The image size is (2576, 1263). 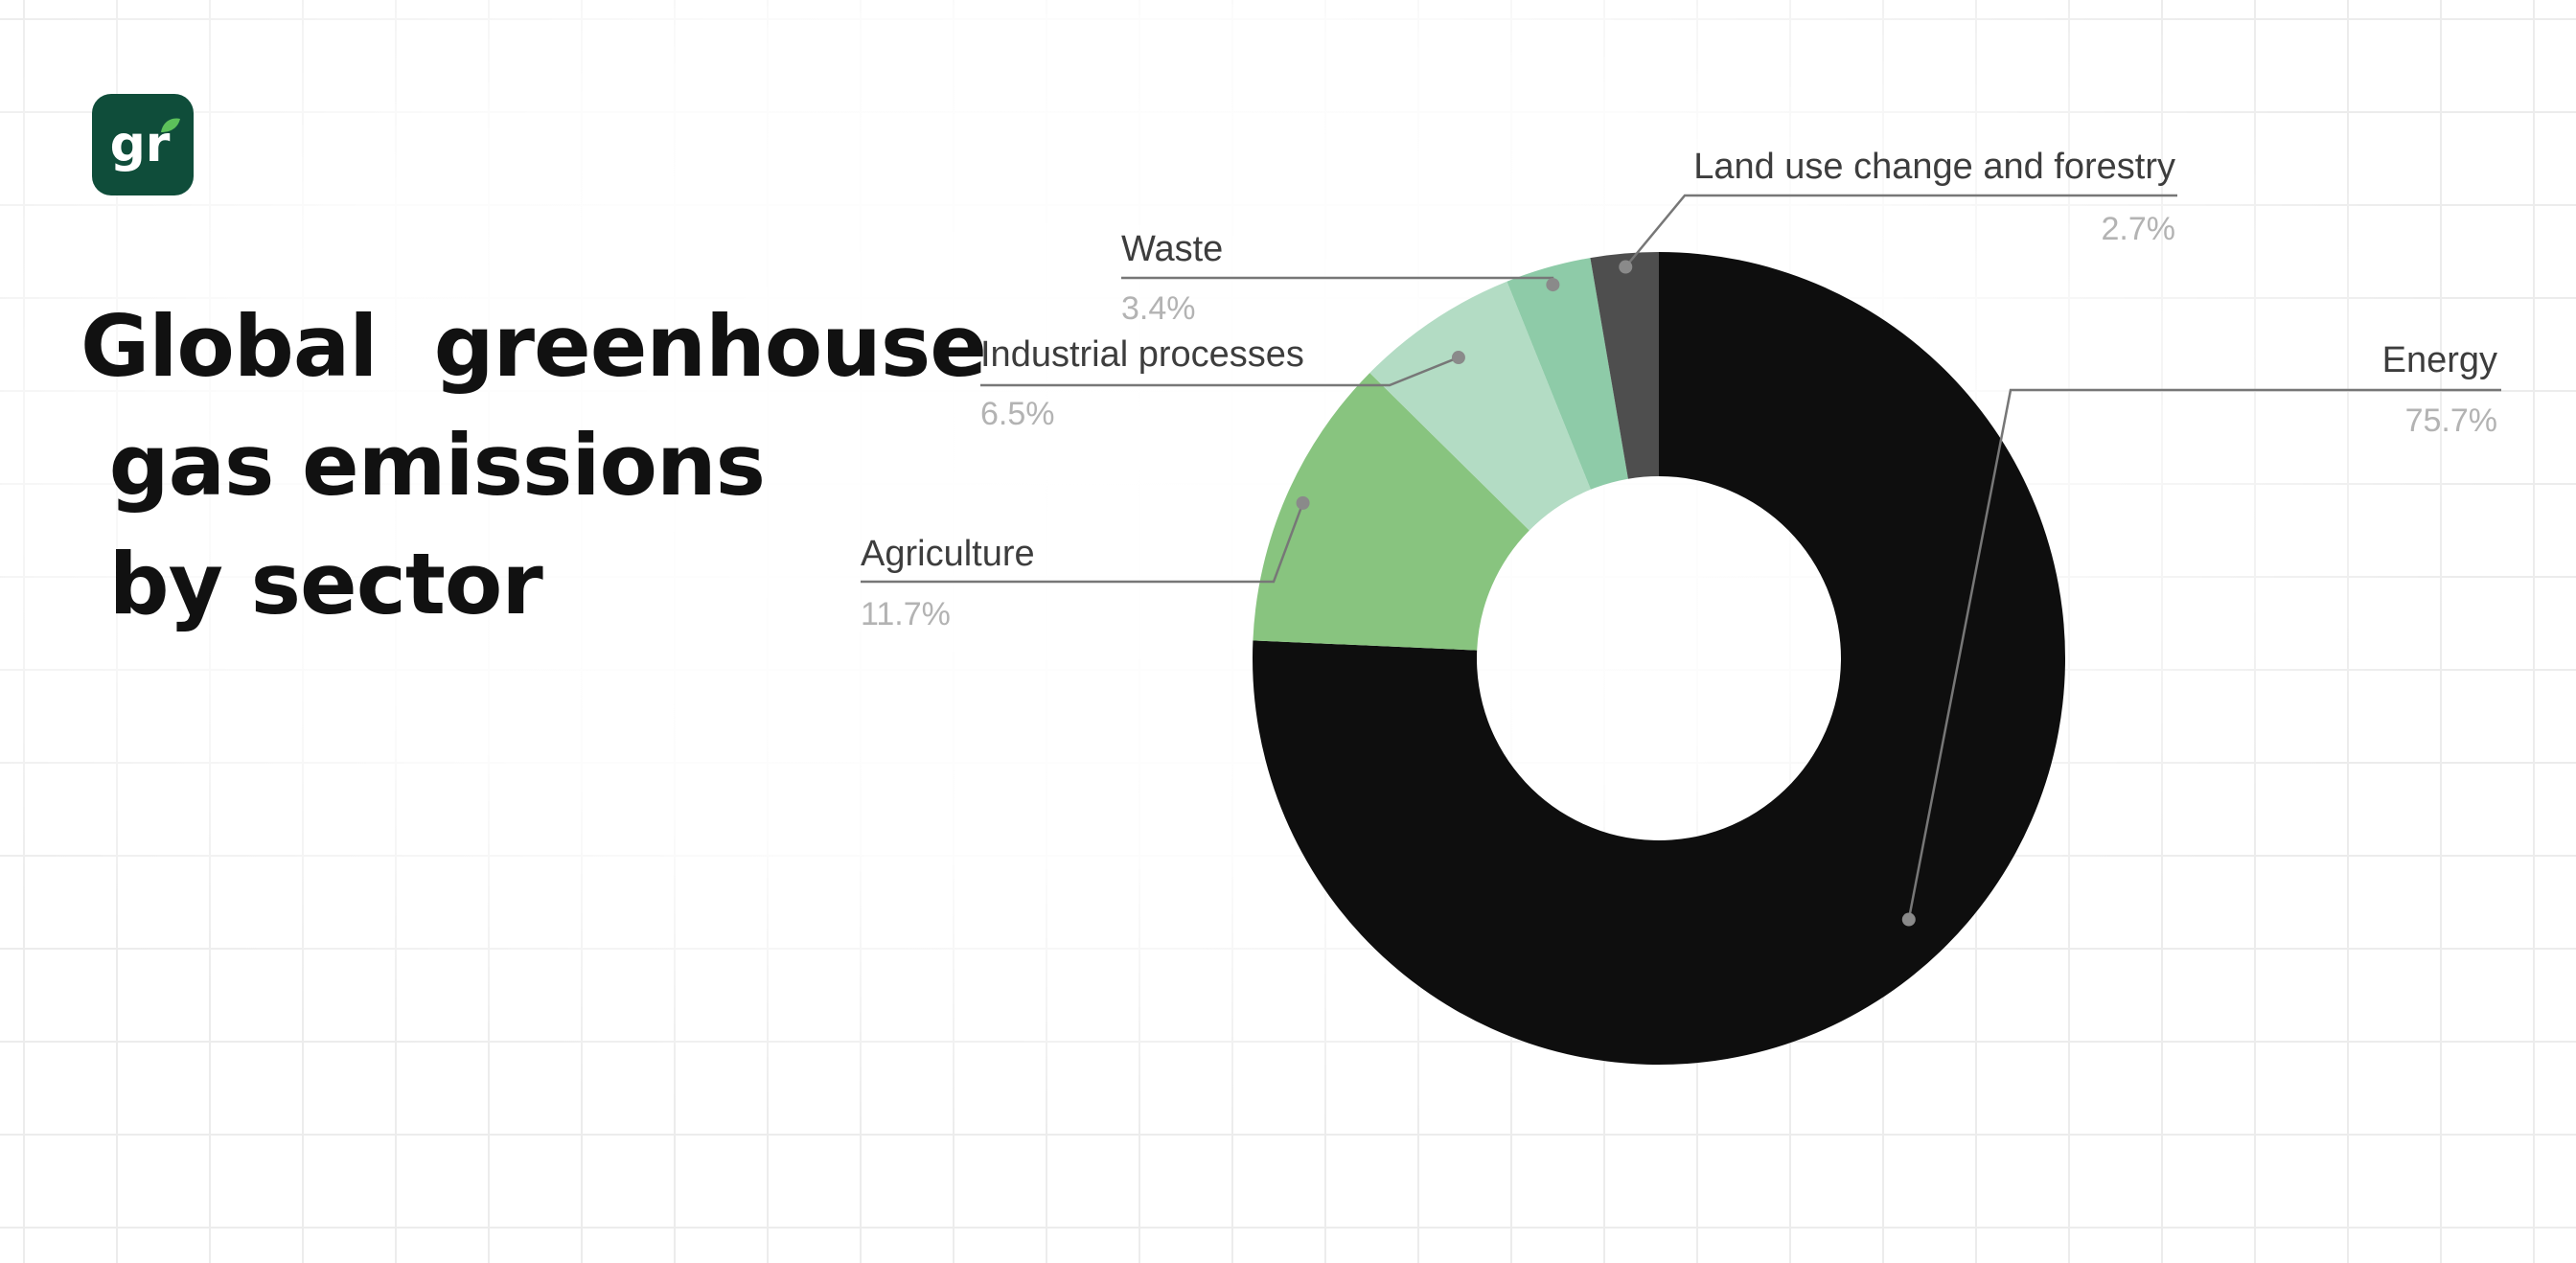 What do you see at coordinates (423, 466) in the screenshot?
I see `title-line-2: gas emissions` at bounding box center [423, 466].